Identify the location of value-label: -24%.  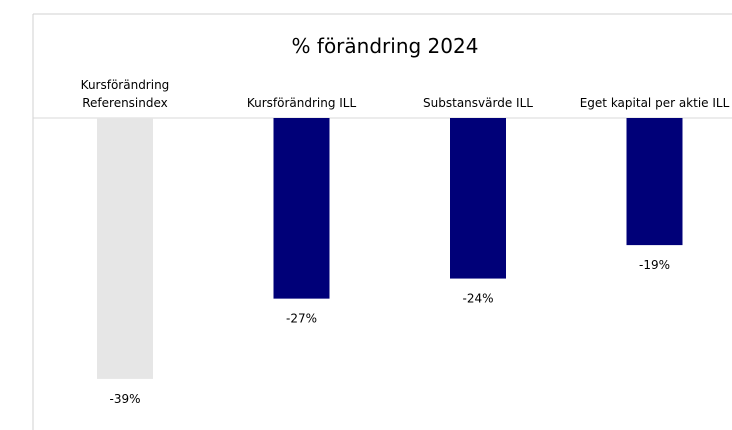
(477, 299).